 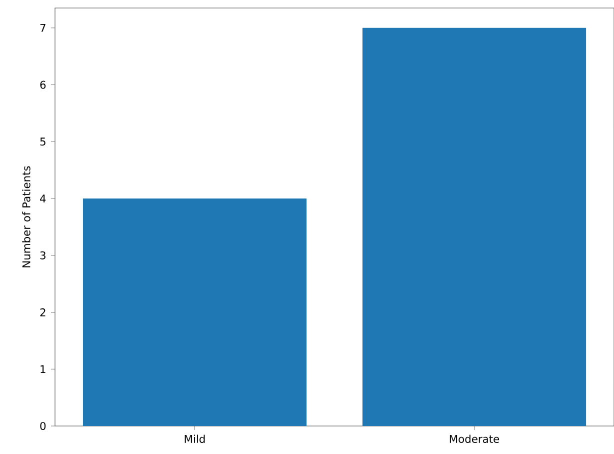 I want to click on y-tick-label: 3, so click(x=43, y=255).